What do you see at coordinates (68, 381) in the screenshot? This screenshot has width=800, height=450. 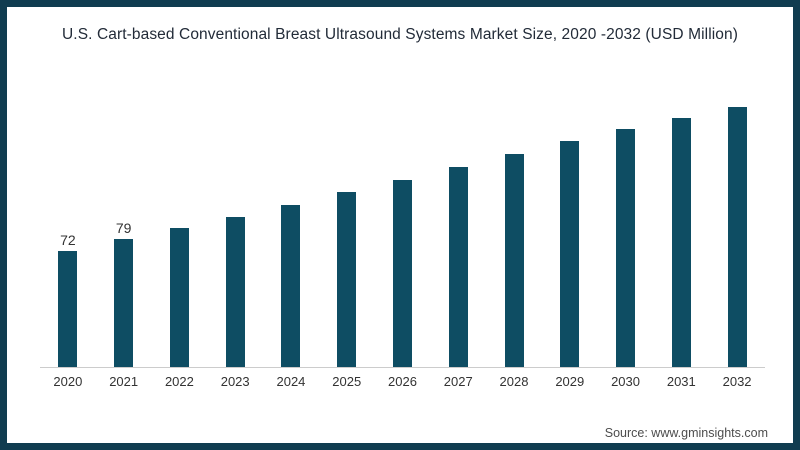 I see `x-tick-label: 2020` at bounding box center [68, 381].